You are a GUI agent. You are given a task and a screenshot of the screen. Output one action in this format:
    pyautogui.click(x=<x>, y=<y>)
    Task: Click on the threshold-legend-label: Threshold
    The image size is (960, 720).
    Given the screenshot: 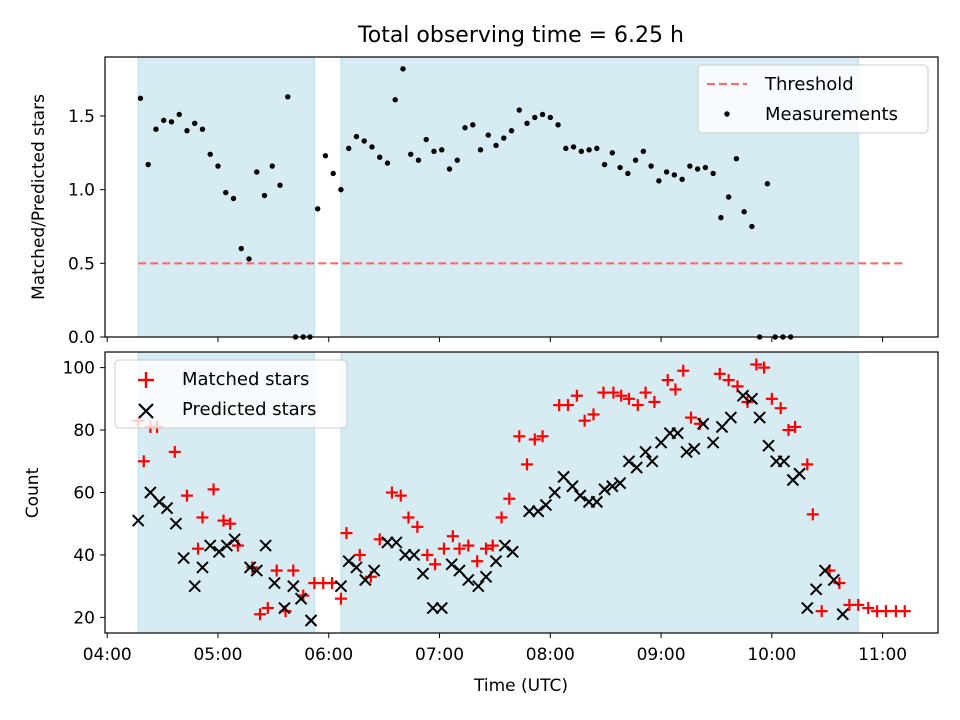 What is the action you would take?
    pyautogui.click(x=809, y=84)
    